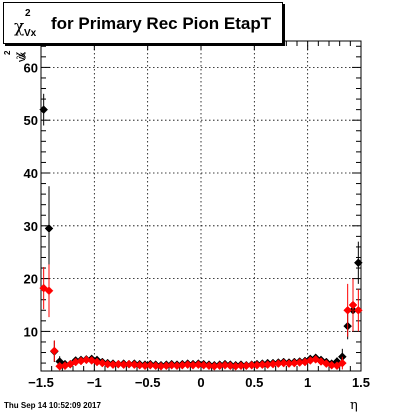  I want to click on y-tick-labels: 10 20 30 40 50 60, so click(31, 199).